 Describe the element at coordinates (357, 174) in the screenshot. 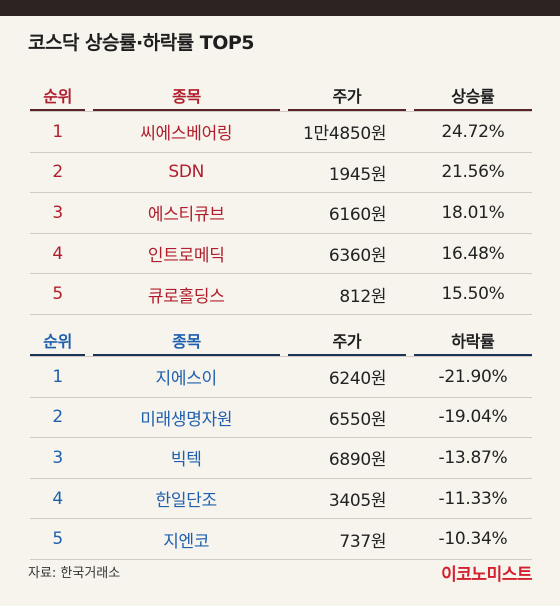

I see `price-cell: 1945원` at that location.